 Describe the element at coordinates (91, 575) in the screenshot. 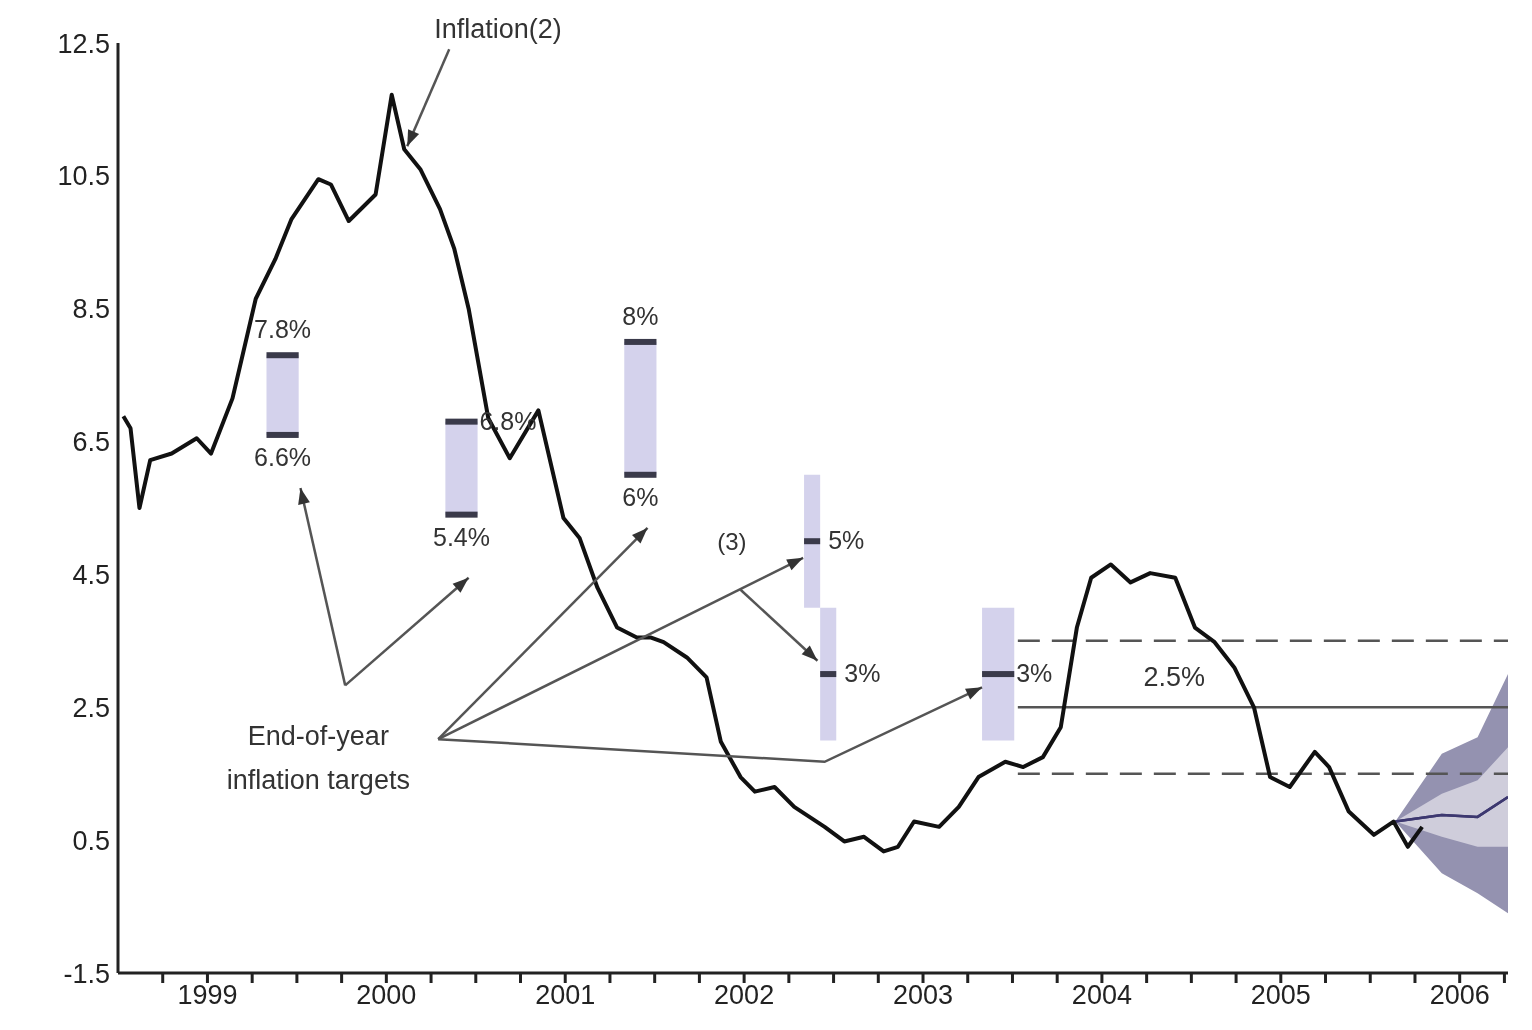

I see `y-tick-label: 4.5` at that location.